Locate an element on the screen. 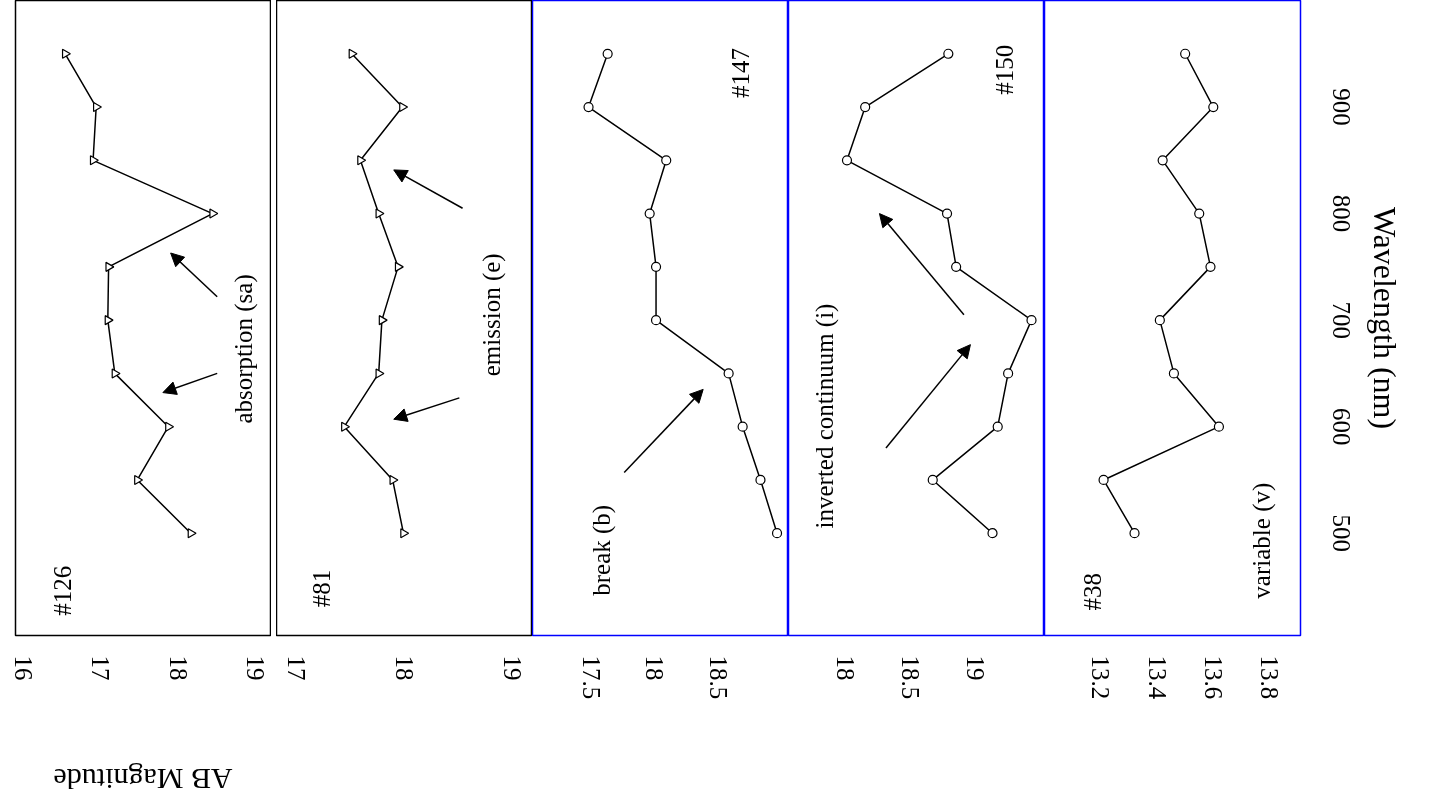 The image size is (1433, 811). x-axis-title: AB Magnitude is located at coordinates (143, 780).